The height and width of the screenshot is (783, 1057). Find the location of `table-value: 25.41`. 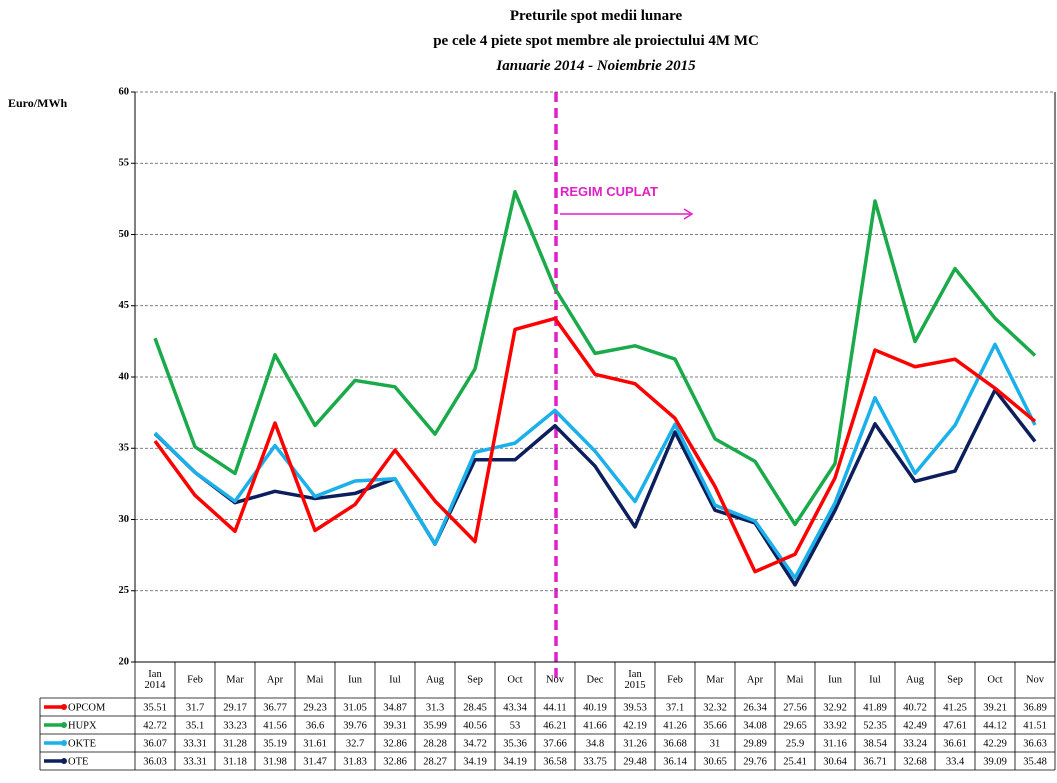

table-value: 25.41 is located at coordinates (795, 761).